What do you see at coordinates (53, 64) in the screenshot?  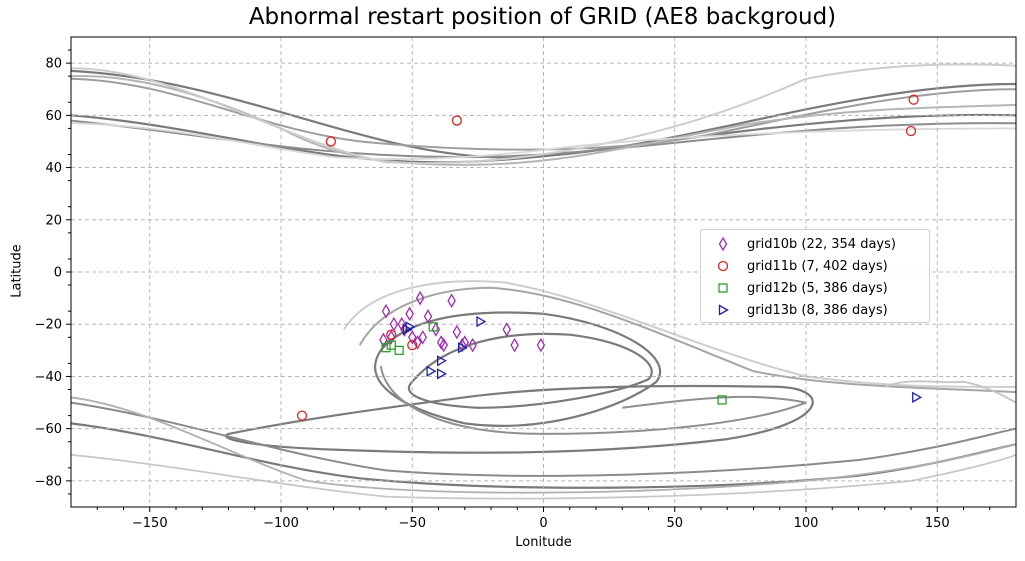 I see `y-tick-label: 80` at bounding box center [53, 64].